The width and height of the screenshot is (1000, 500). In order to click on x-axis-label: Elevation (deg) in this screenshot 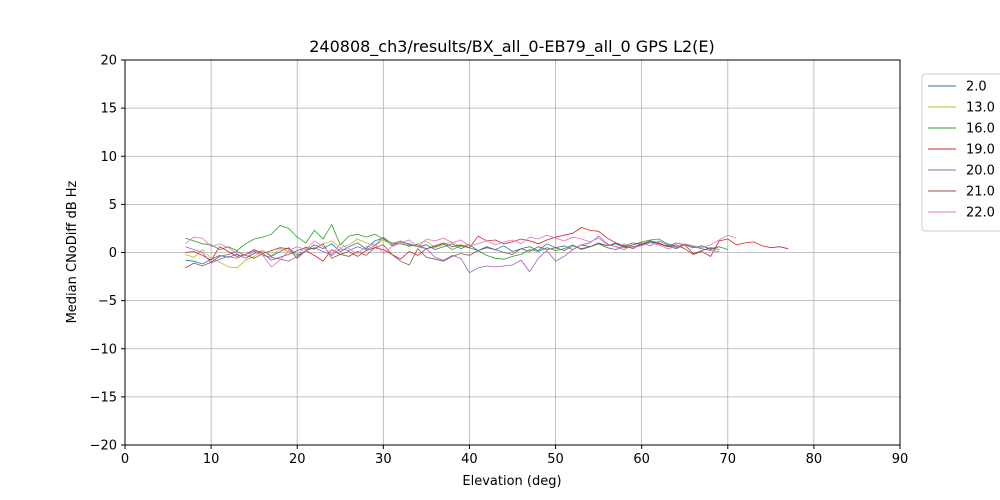, I will do `click(511, 481)`.